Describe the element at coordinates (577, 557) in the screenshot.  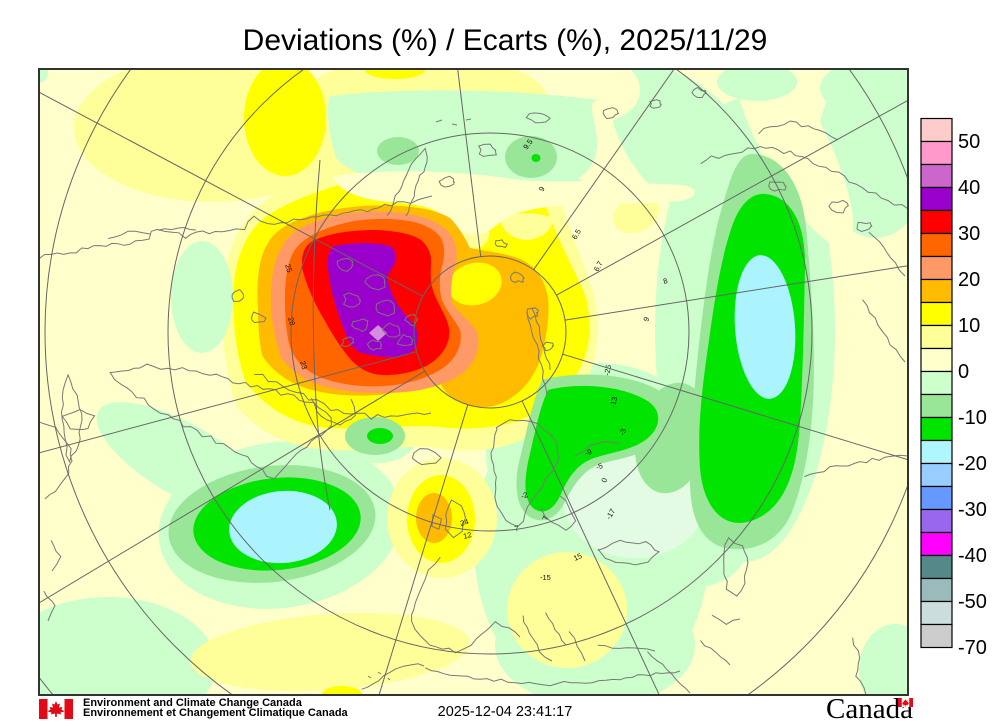
I see `svg-text: 15` at that location.